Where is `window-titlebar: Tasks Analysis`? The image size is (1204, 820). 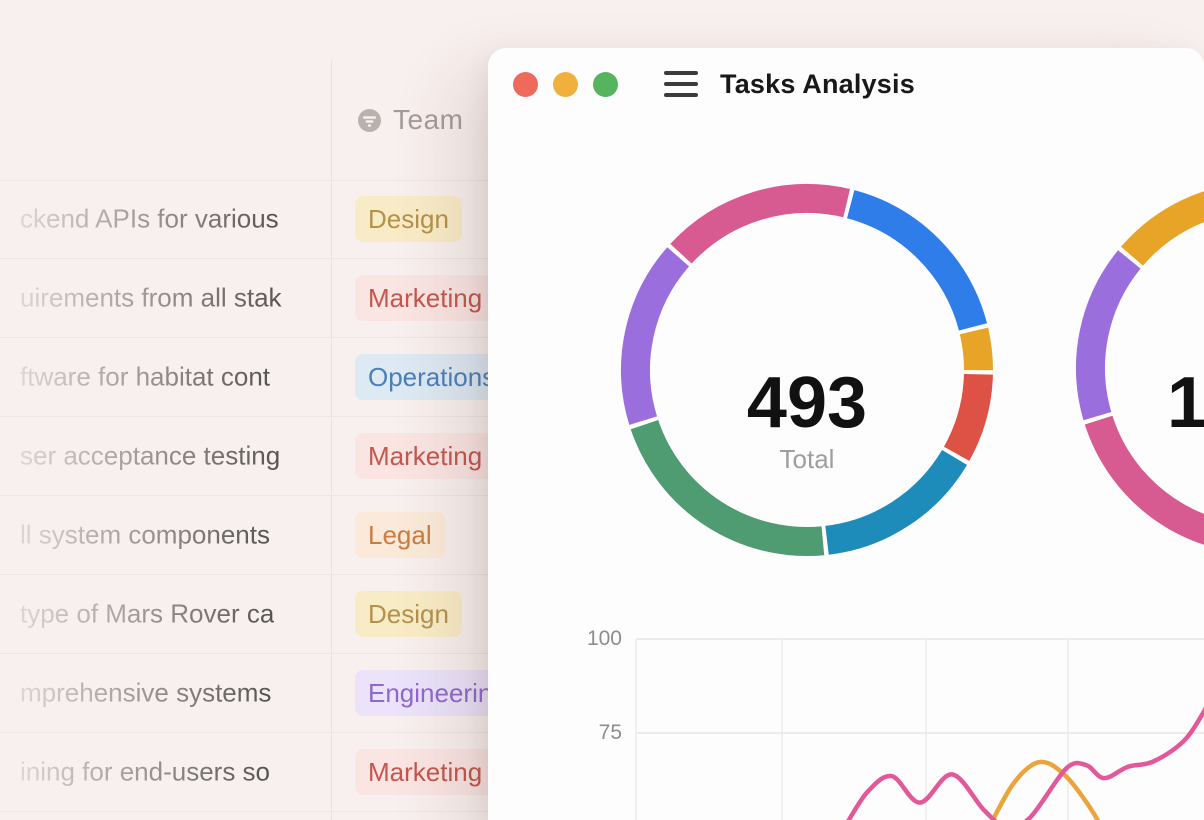 window-titlebar: Tasks Analysis is located at coordinates (846, 84).